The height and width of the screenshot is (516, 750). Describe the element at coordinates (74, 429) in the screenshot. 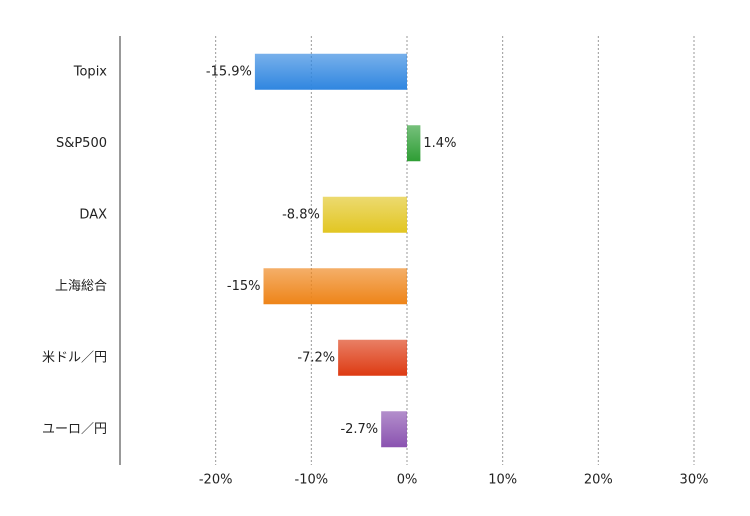

I see `y-tick-label: ユーロ／円` at that location.